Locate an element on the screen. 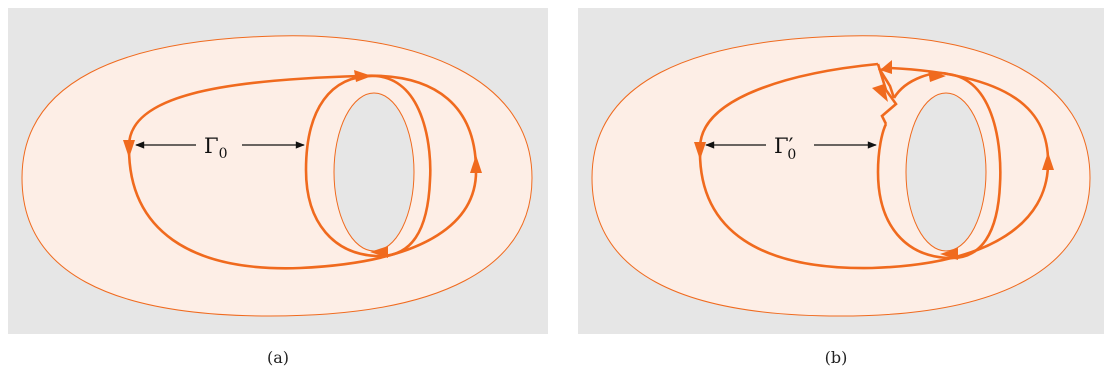 The height and width of the screenshot is (376, 1112). curve-seam-left is located at coordinates (887, 94).